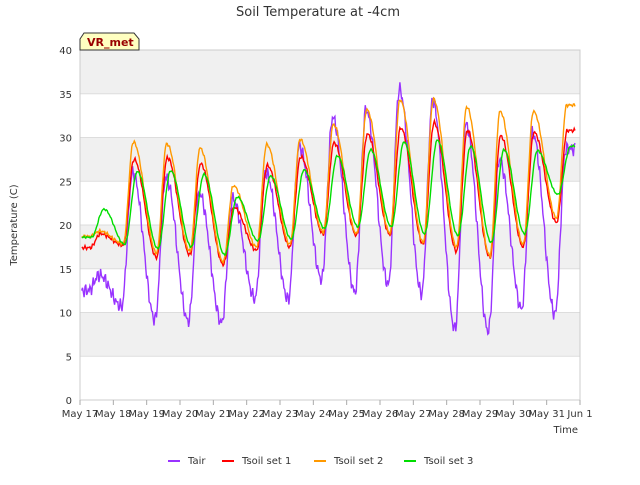 The image size is (640, 485). I want to click on y-axis-label: Temperature (C), so click(14, 225).